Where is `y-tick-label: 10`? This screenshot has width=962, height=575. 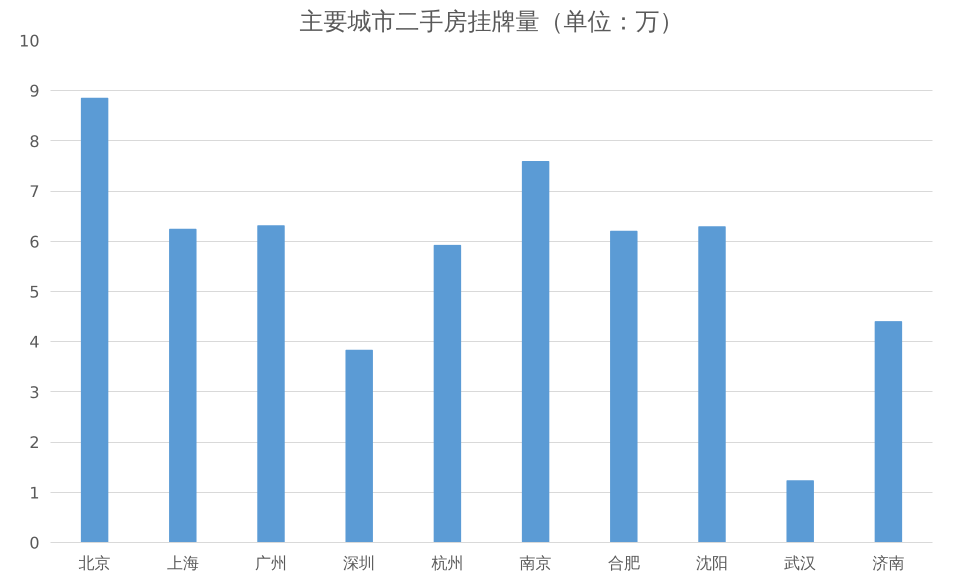 y-tick-label: 10 is located at coordinates (29, 41).